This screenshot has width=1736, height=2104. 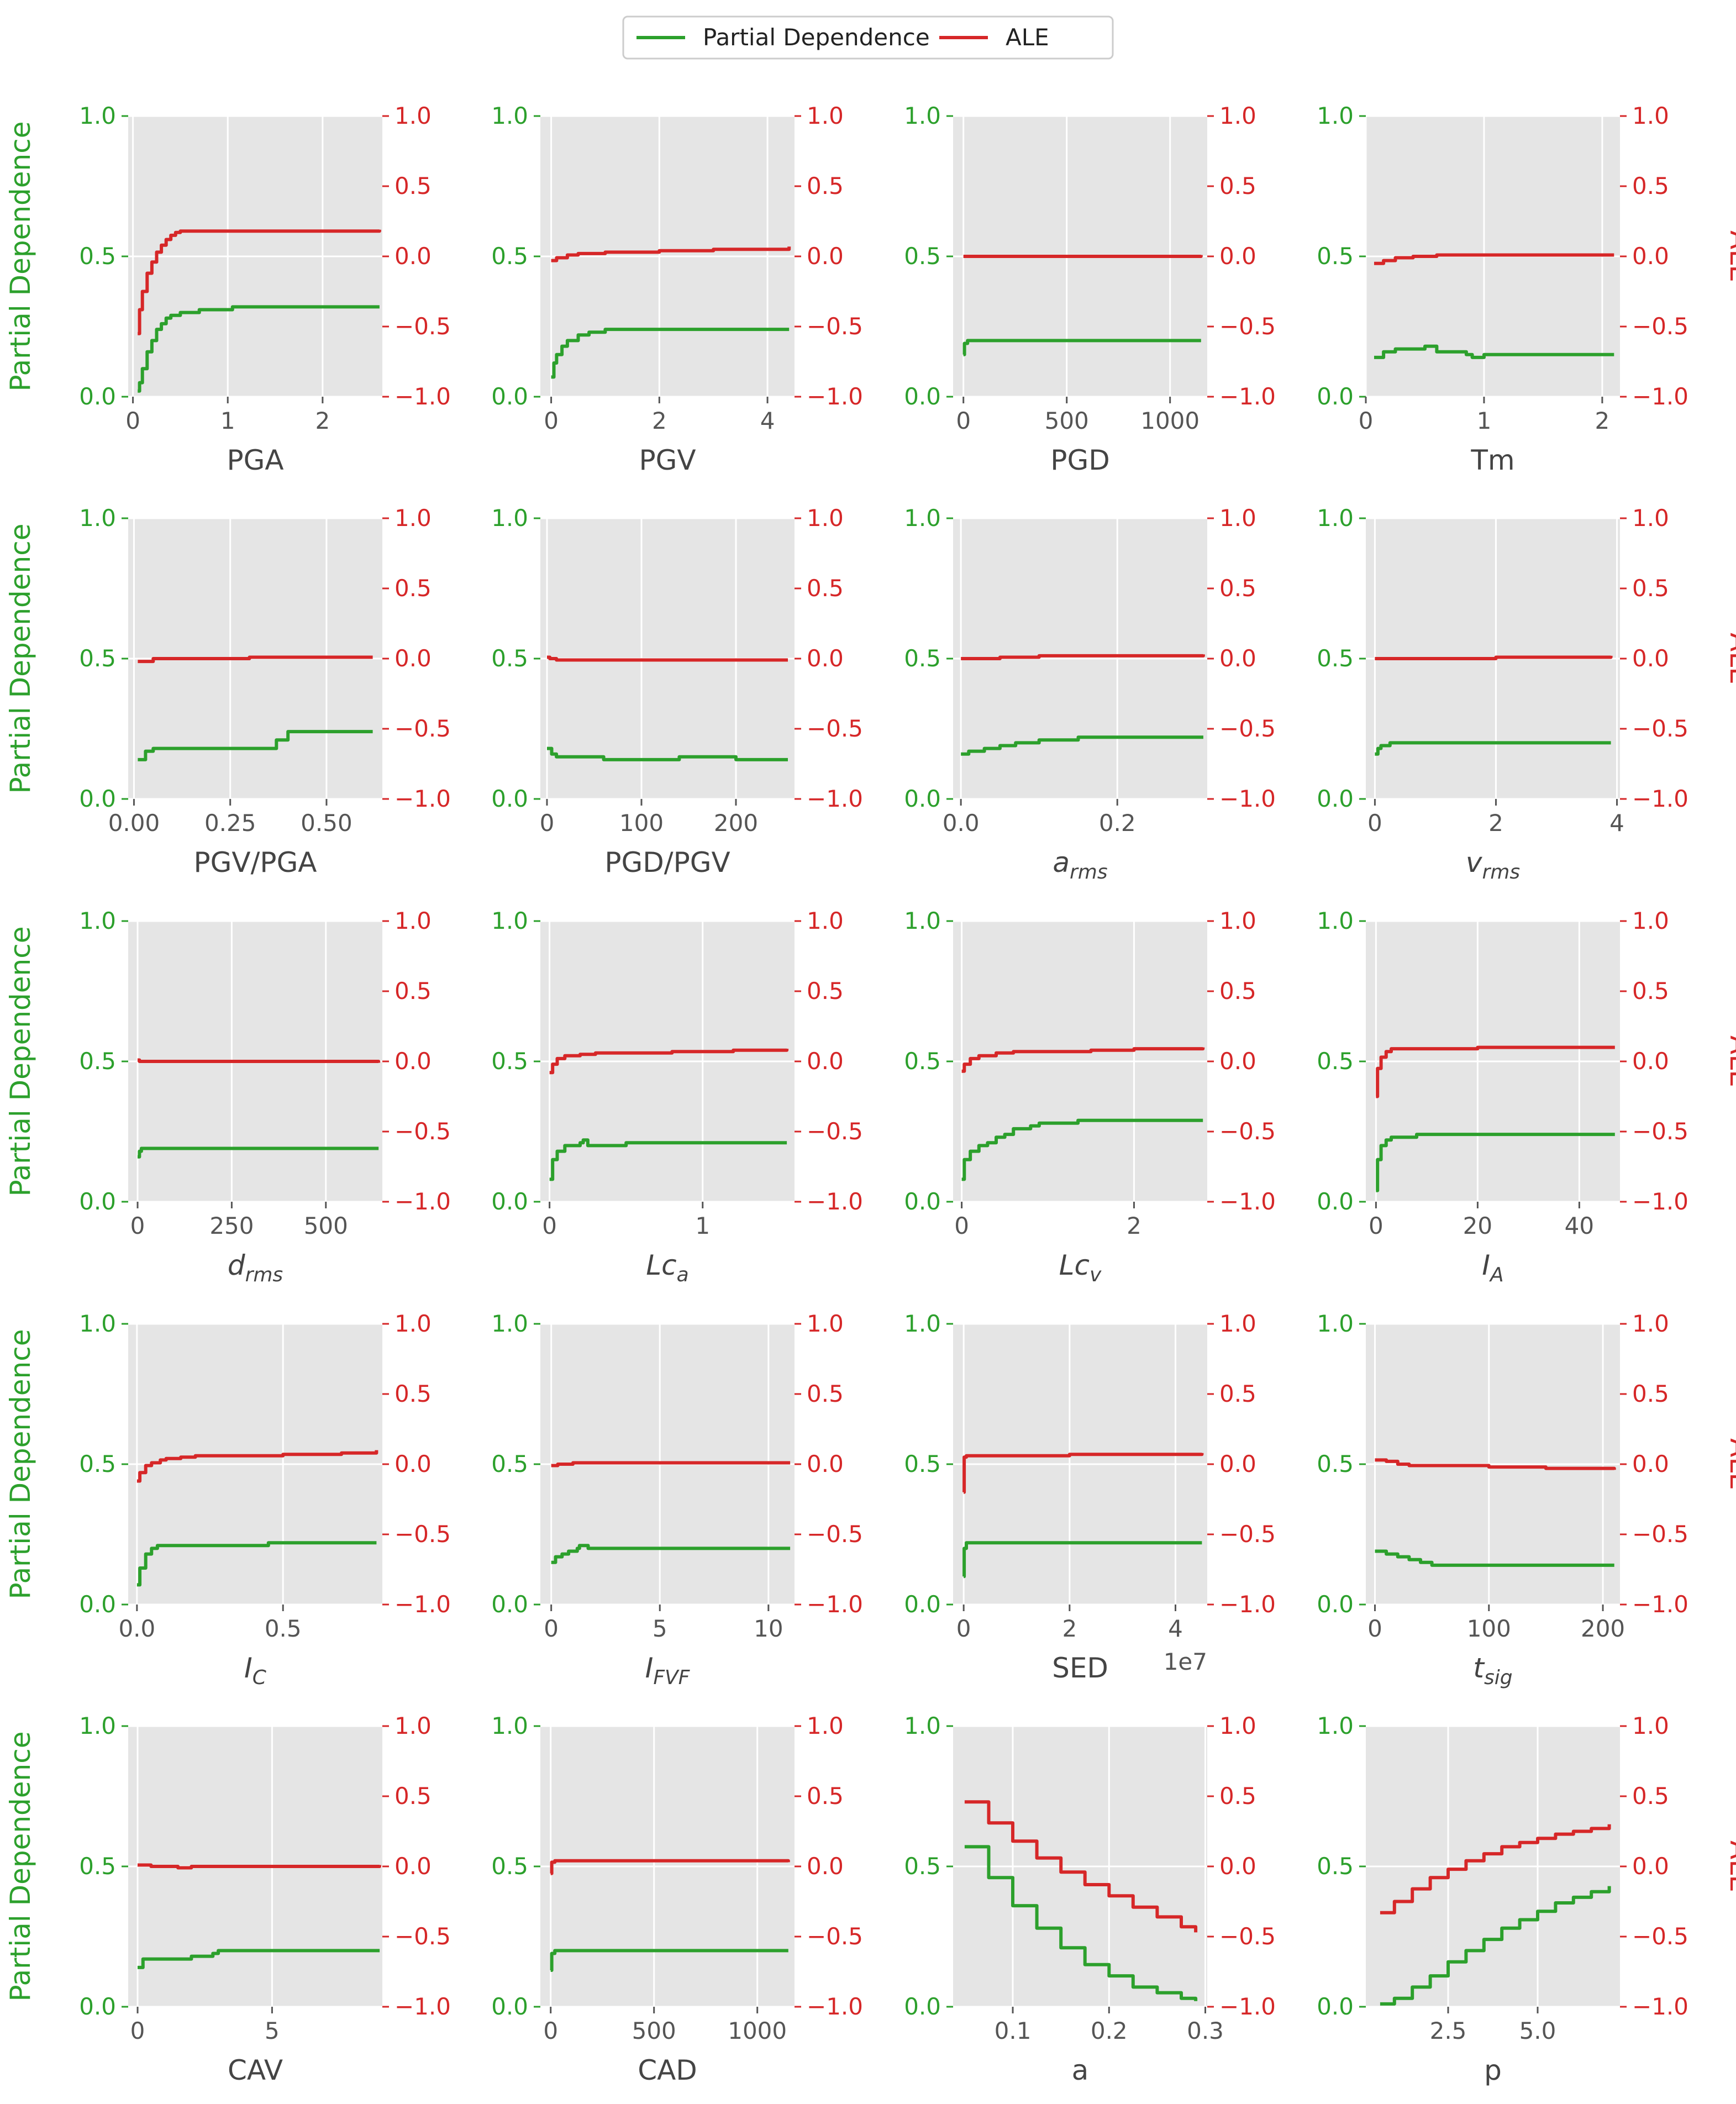 What do you see at coordinates (1492, 1267) in the screenshot?
I see `x-axis-label: IA` at bounding box center [1492, 1267].